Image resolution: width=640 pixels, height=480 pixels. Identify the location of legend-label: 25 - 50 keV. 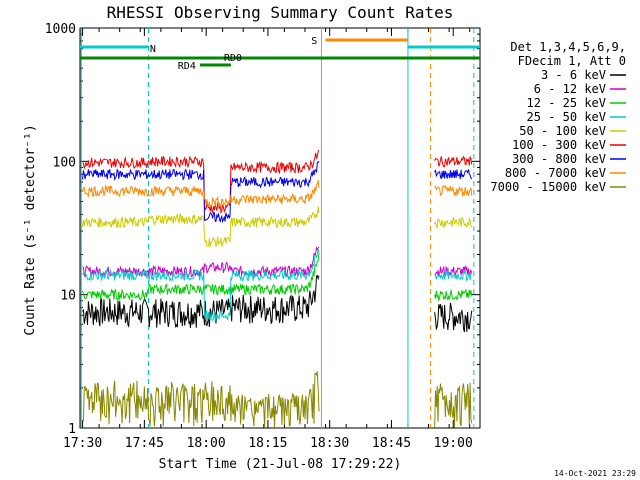
(566, 117).